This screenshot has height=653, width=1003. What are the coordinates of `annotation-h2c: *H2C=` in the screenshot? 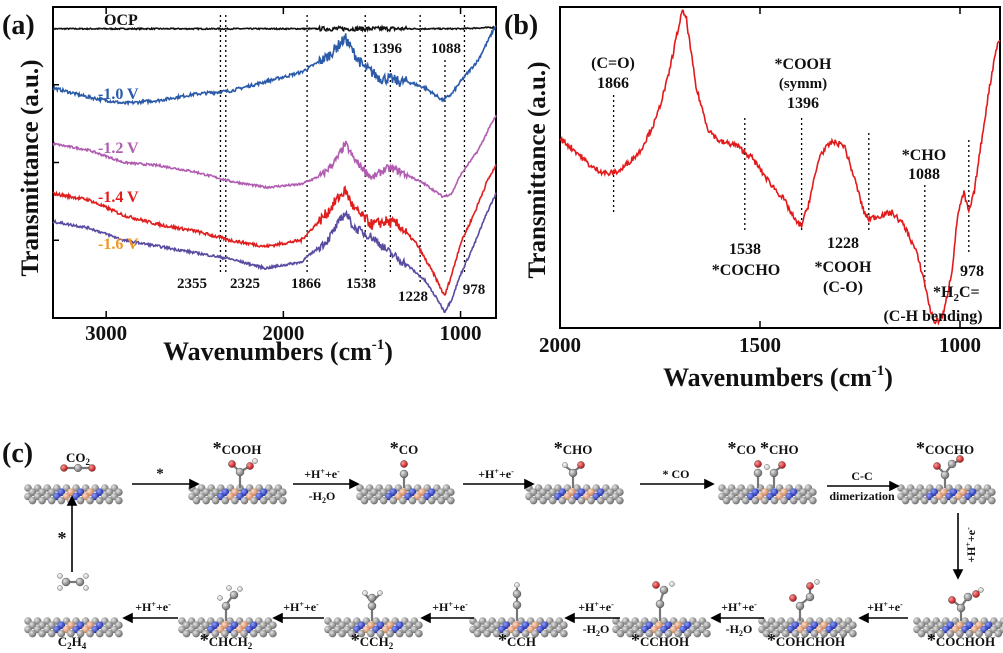 It's located at (956, 294).